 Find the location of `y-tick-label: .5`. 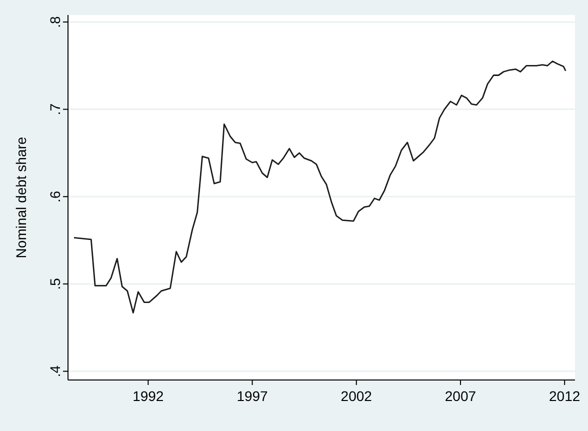

y-tick-label: .5 is located at coordinates (55, 284).